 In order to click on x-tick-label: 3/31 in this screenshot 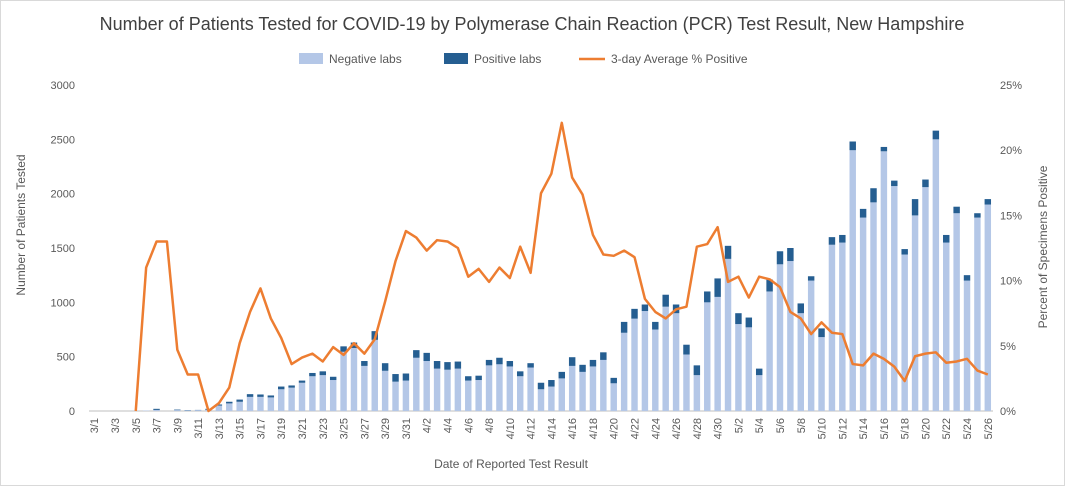, I will do `click(407, 428)`.